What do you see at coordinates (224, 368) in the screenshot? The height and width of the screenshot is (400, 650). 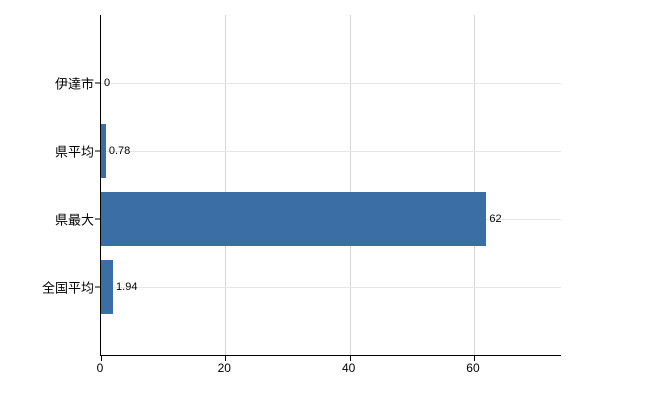 I see `x-tick-label: 20` at bounding box center [224, 368].